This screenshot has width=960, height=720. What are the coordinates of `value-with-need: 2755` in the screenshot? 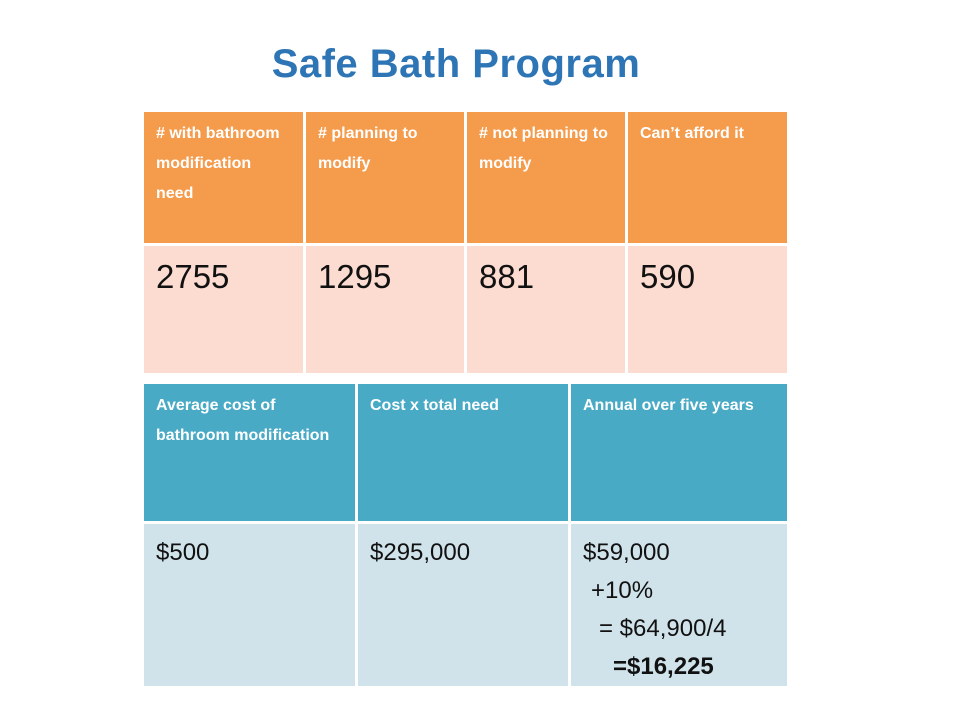 It's located at (223, 309).